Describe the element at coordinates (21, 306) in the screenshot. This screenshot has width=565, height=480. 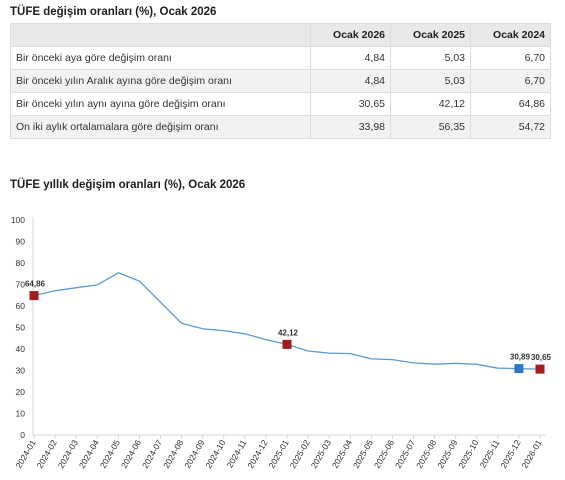
I see `y-tick-label: 60` at that location.